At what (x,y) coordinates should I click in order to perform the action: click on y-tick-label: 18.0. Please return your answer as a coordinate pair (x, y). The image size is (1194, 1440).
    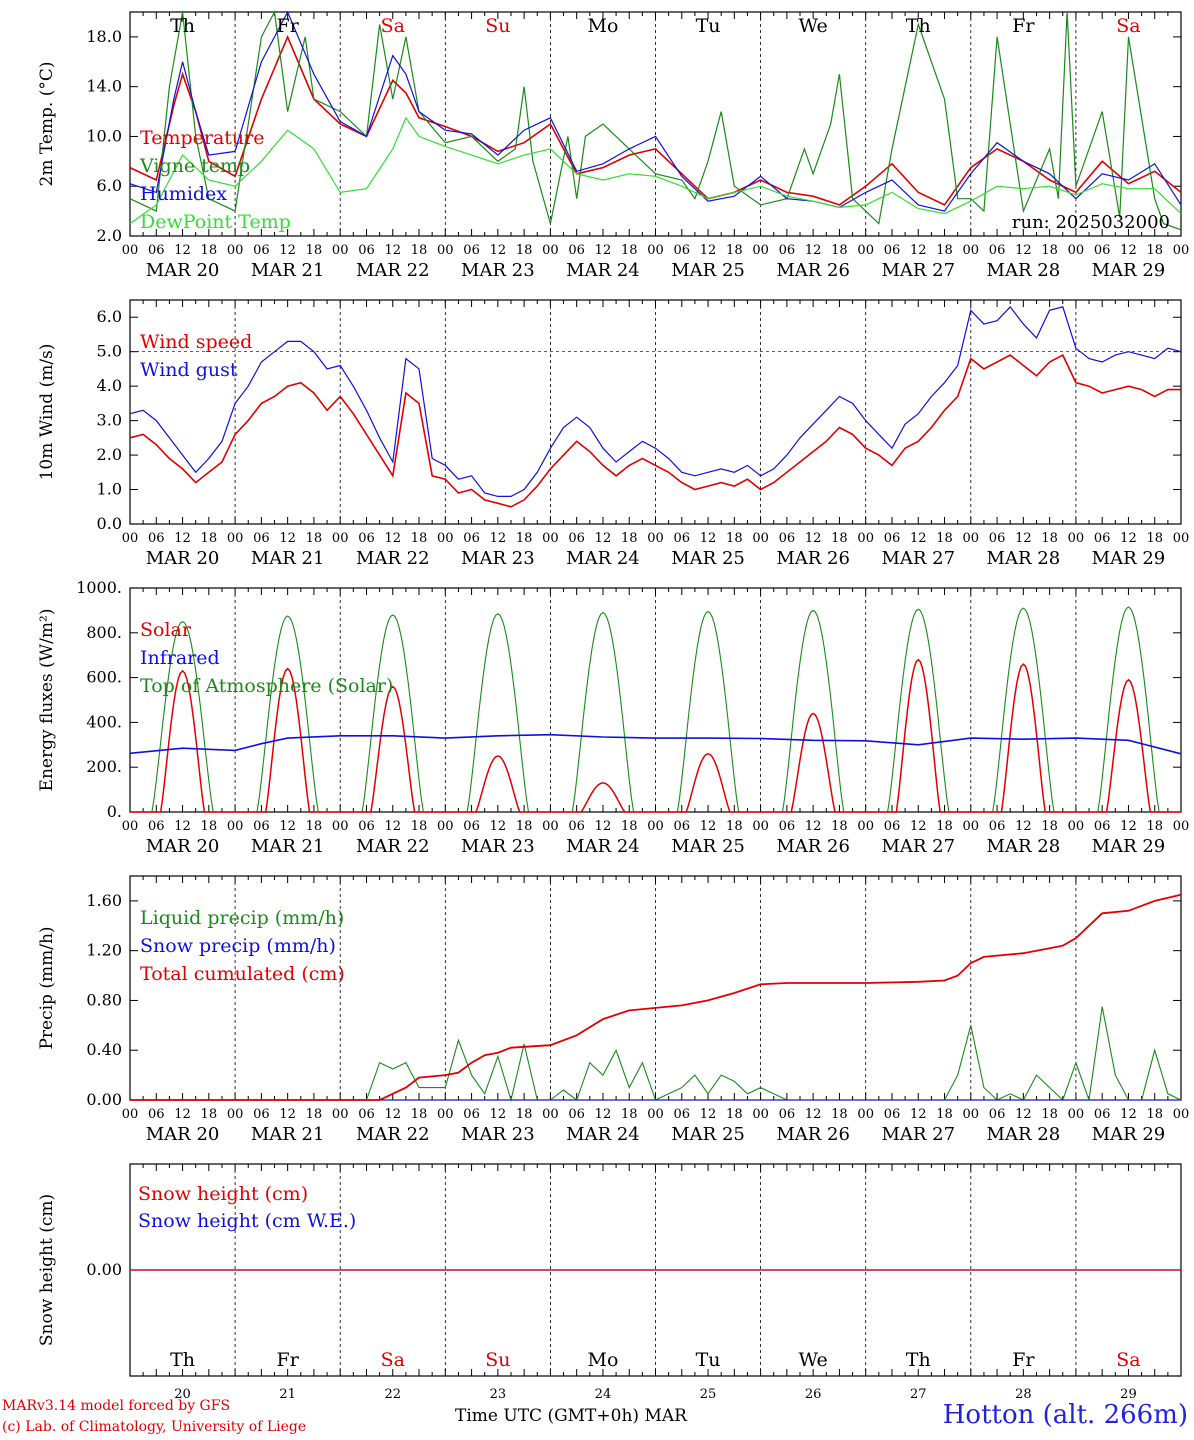
    Looking at the image, I should click on (104, 36).